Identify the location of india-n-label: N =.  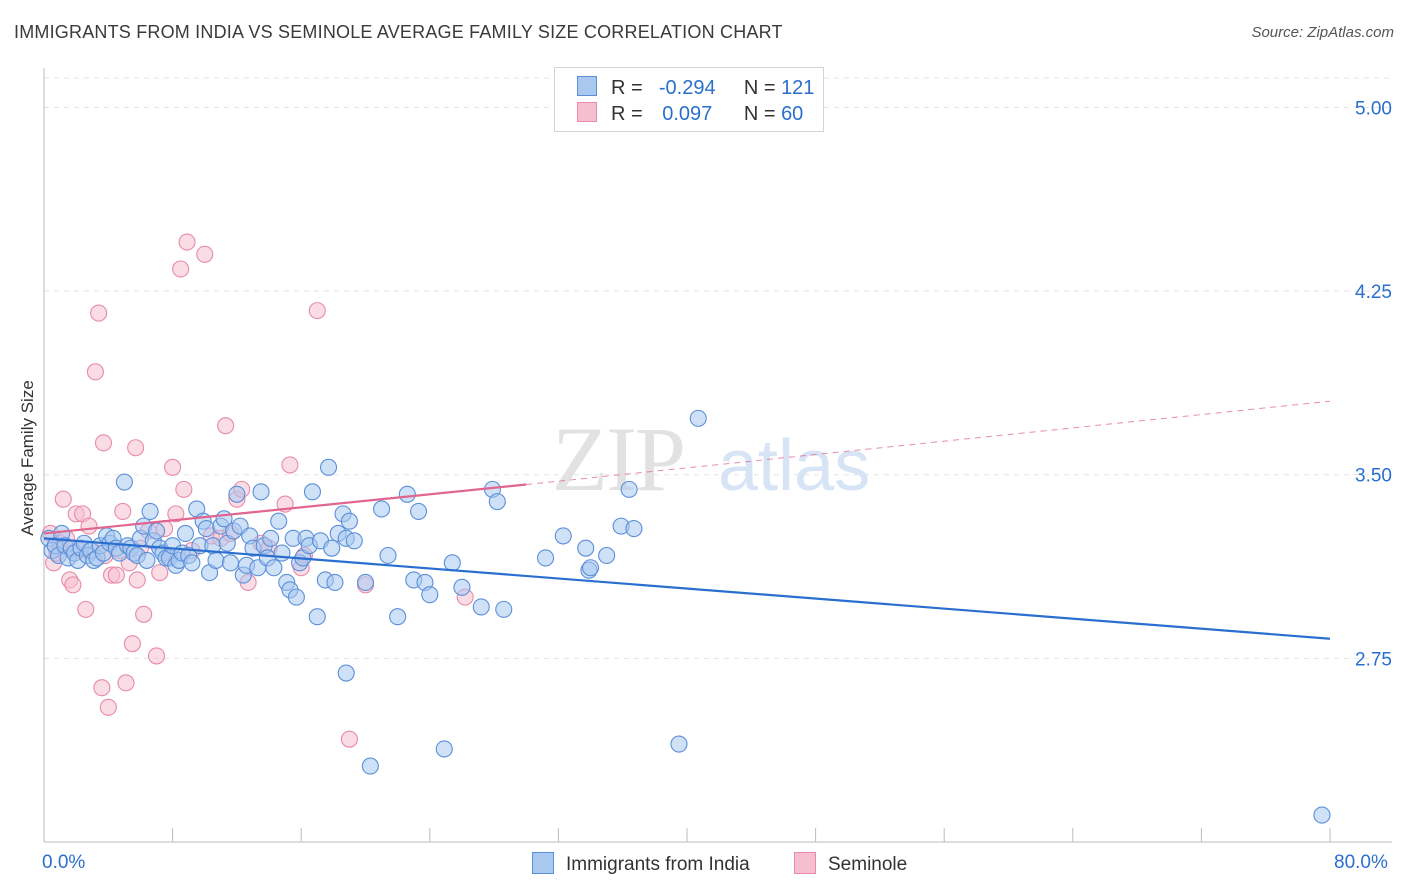
(759, 88).